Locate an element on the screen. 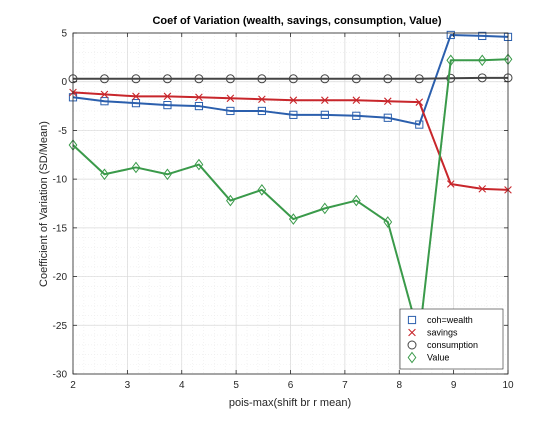  y-tick-label: 5 is located at coordinates (64, 34).